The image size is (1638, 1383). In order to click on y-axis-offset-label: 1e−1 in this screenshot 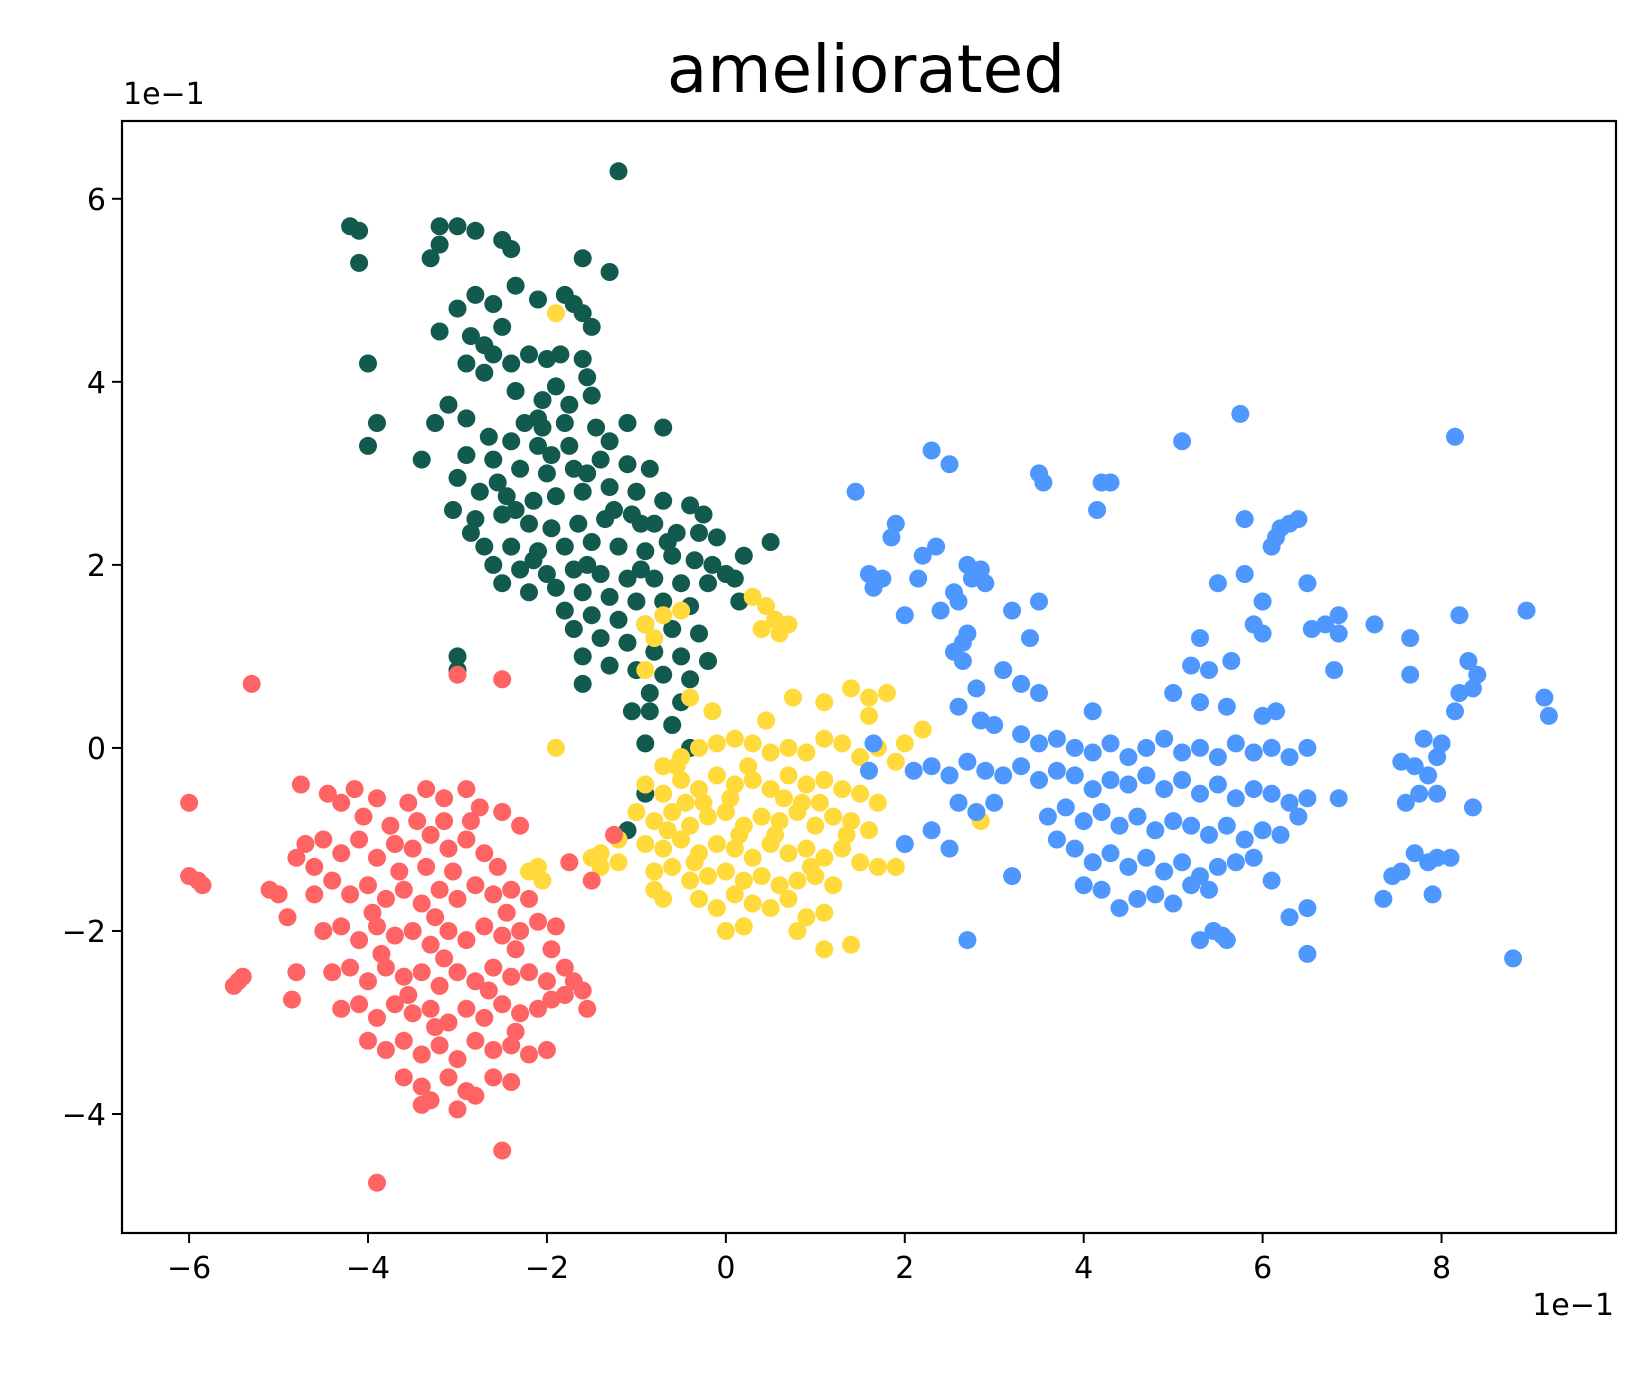, I will do `click(164, 94)`.